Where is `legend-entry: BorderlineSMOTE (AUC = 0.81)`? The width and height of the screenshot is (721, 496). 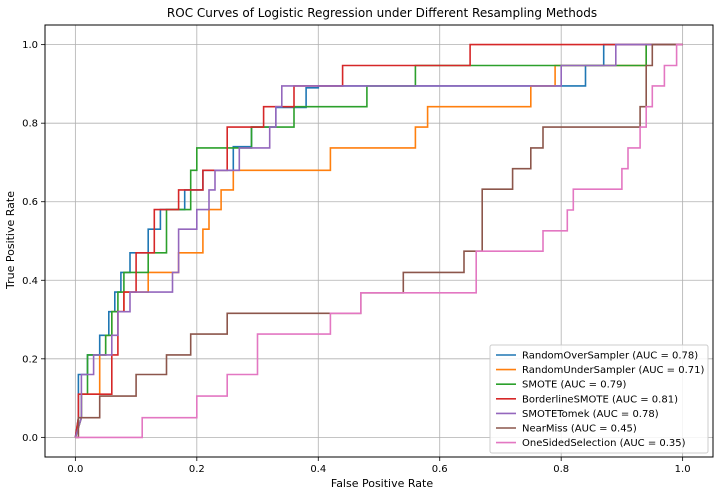 legend-entry: BorderlineSMOTE (AUC = 0.81) is located at coordinates (600, 399).